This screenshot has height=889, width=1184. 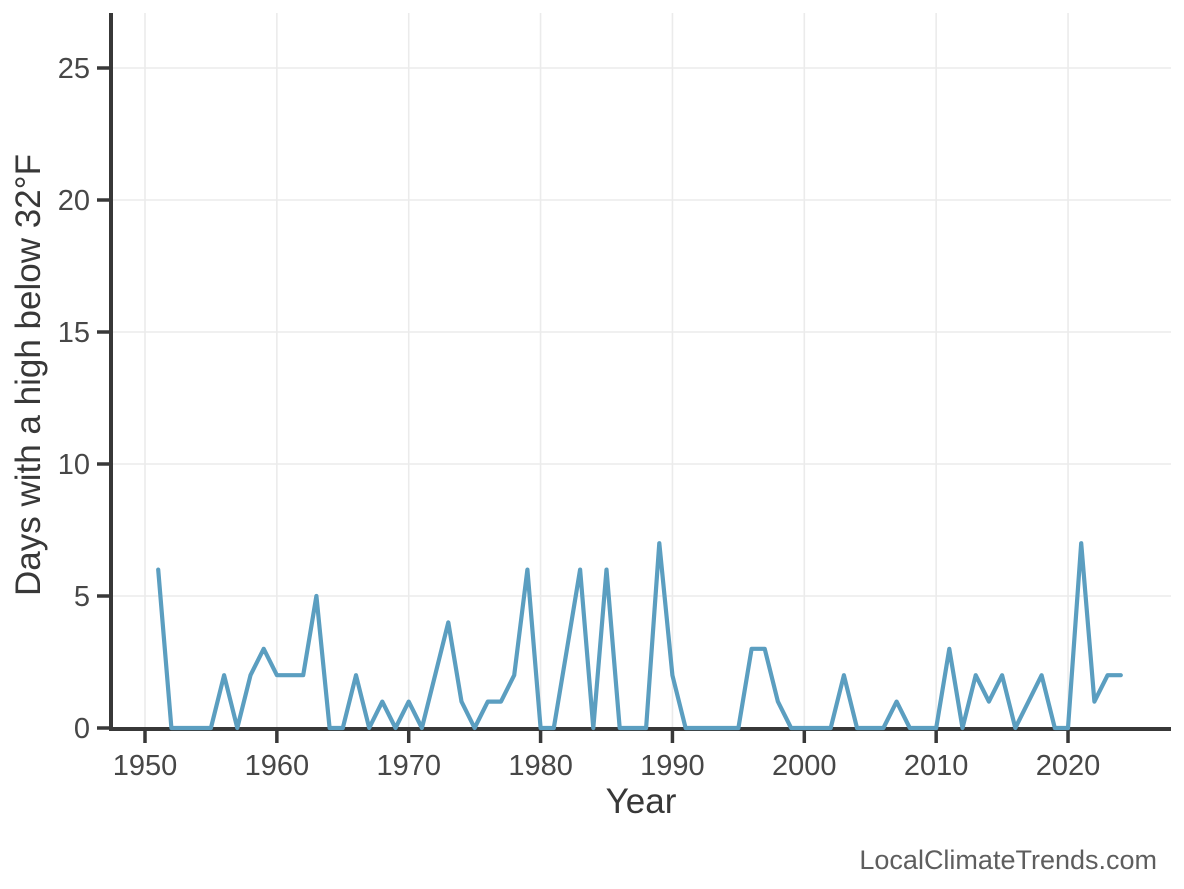 What do you see at coordinates (74, 201) in the screenshot?
I see `y-tick-label: 20` at bounding box center [74, 201].